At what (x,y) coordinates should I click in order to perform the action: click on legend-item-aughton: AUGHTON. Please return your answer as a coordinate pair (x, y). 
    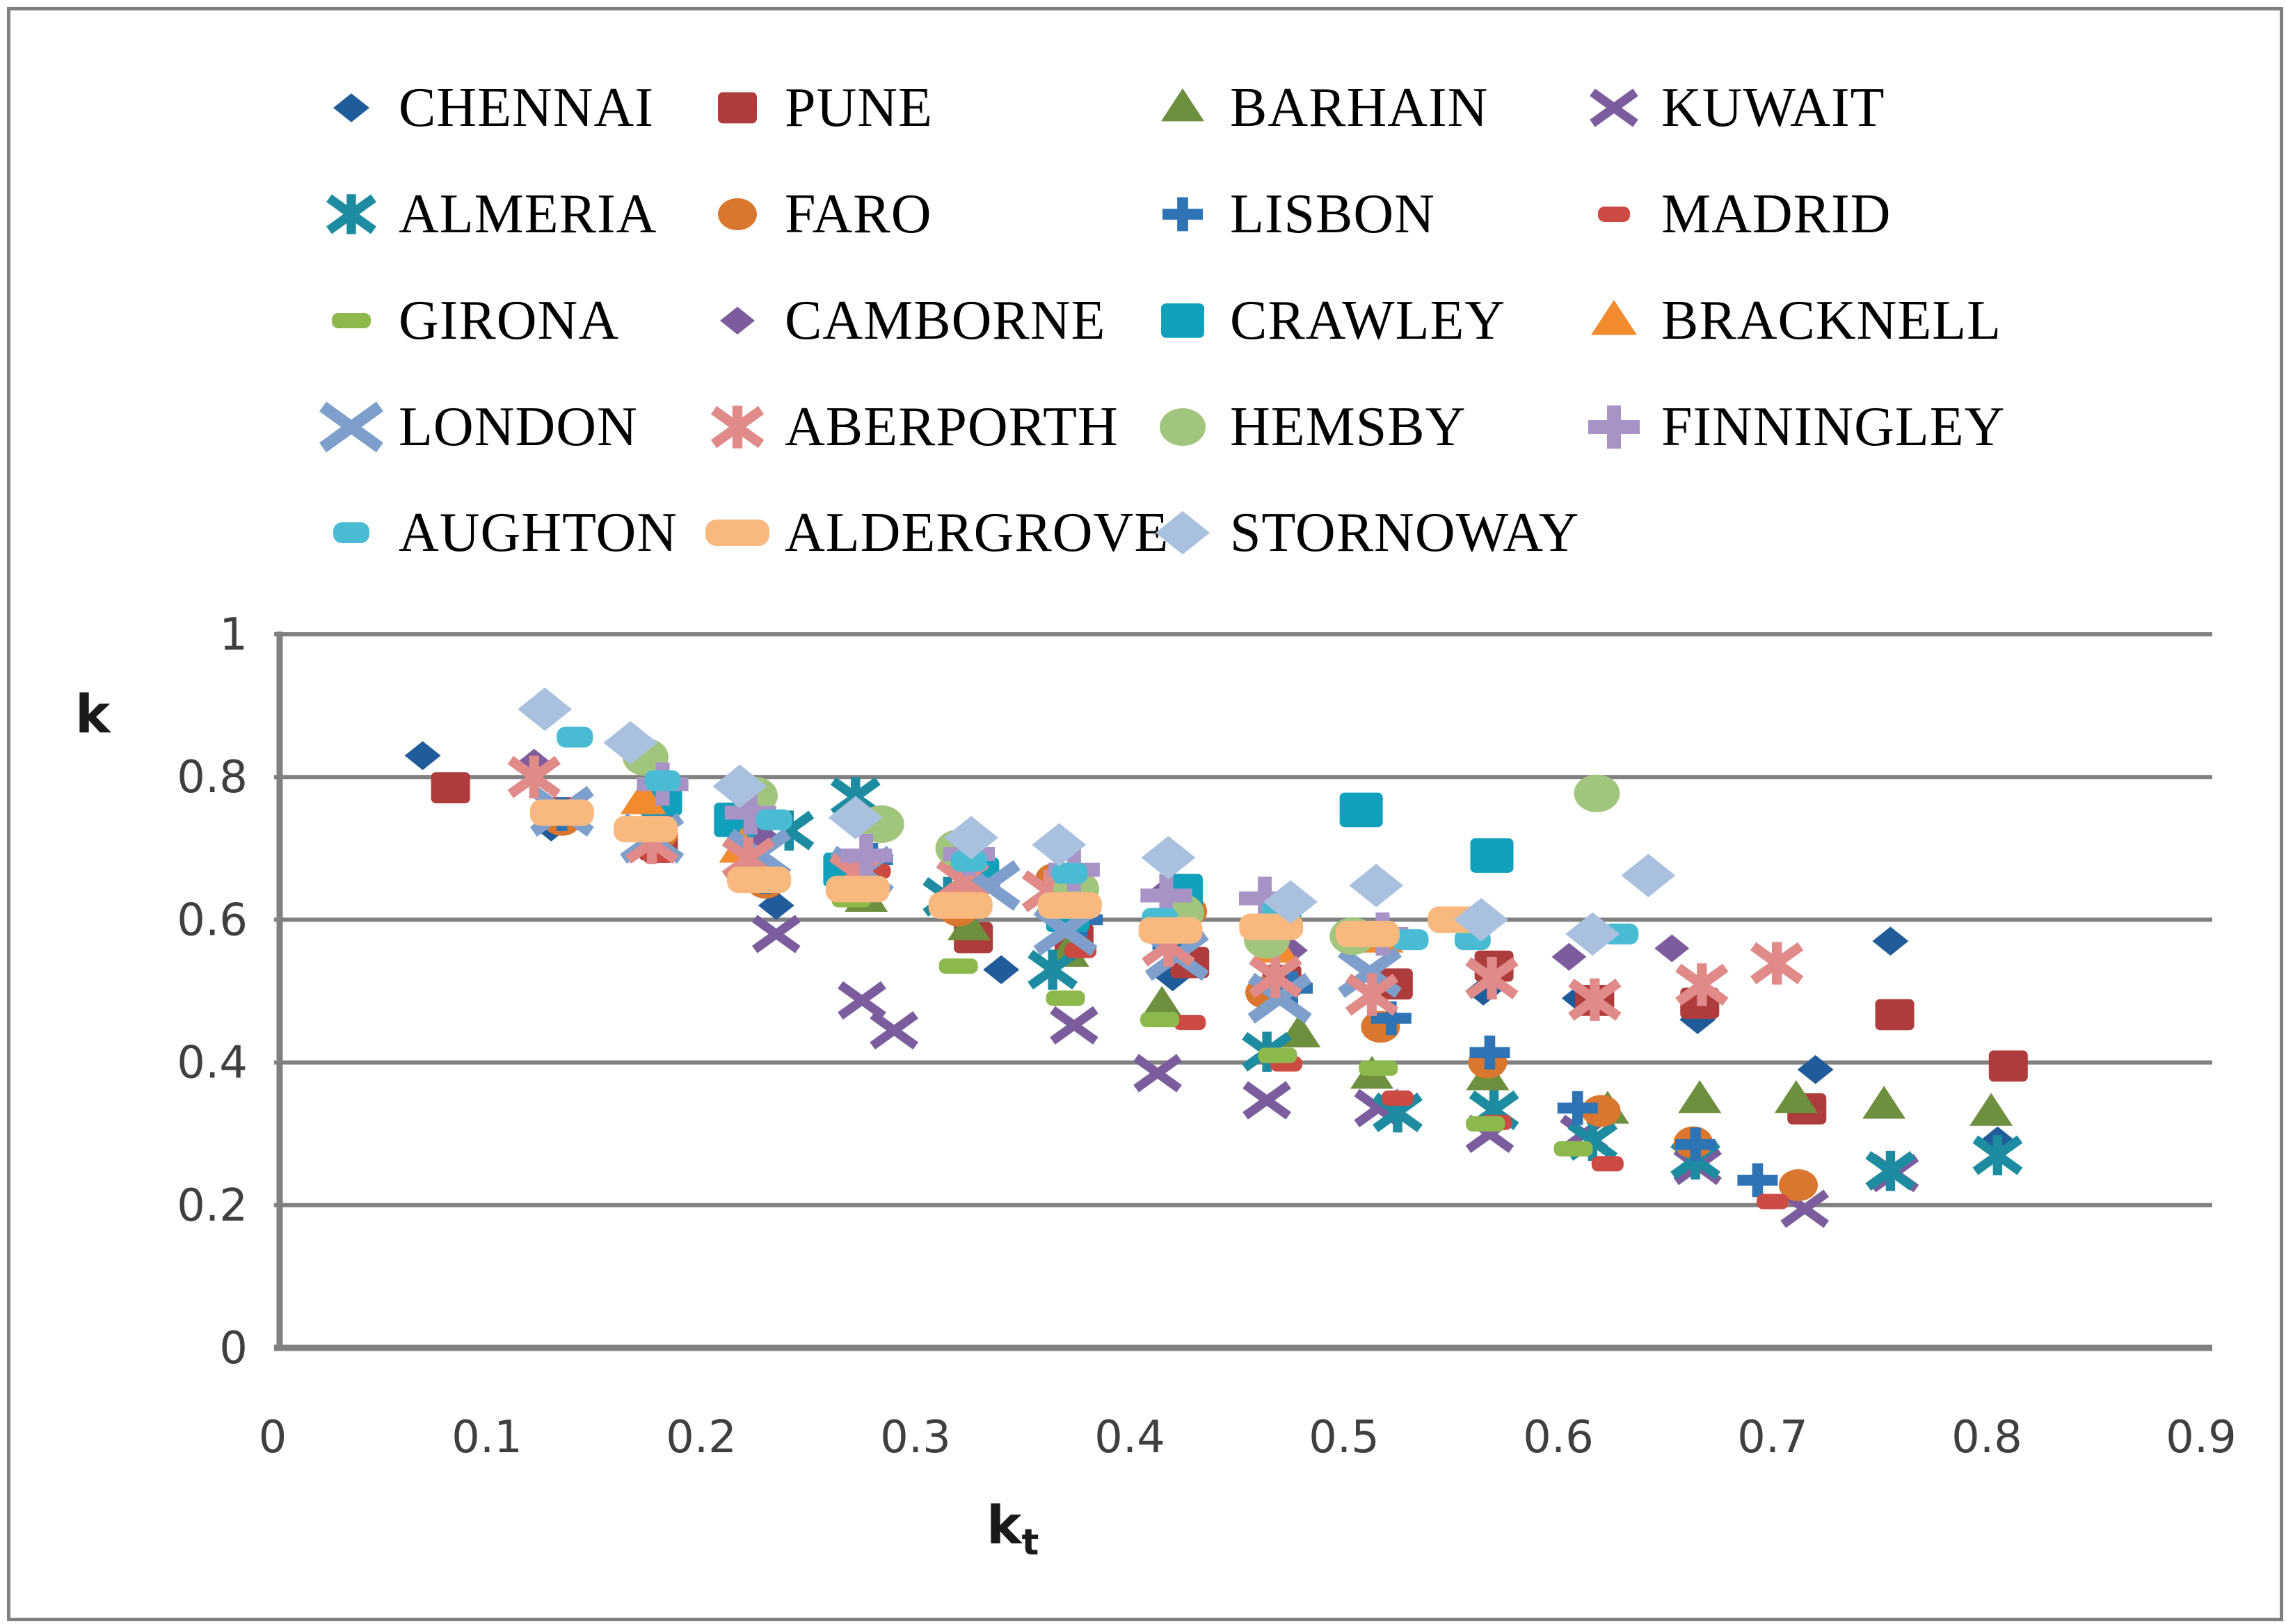
    Looking at the image, I should click on (495, 533).